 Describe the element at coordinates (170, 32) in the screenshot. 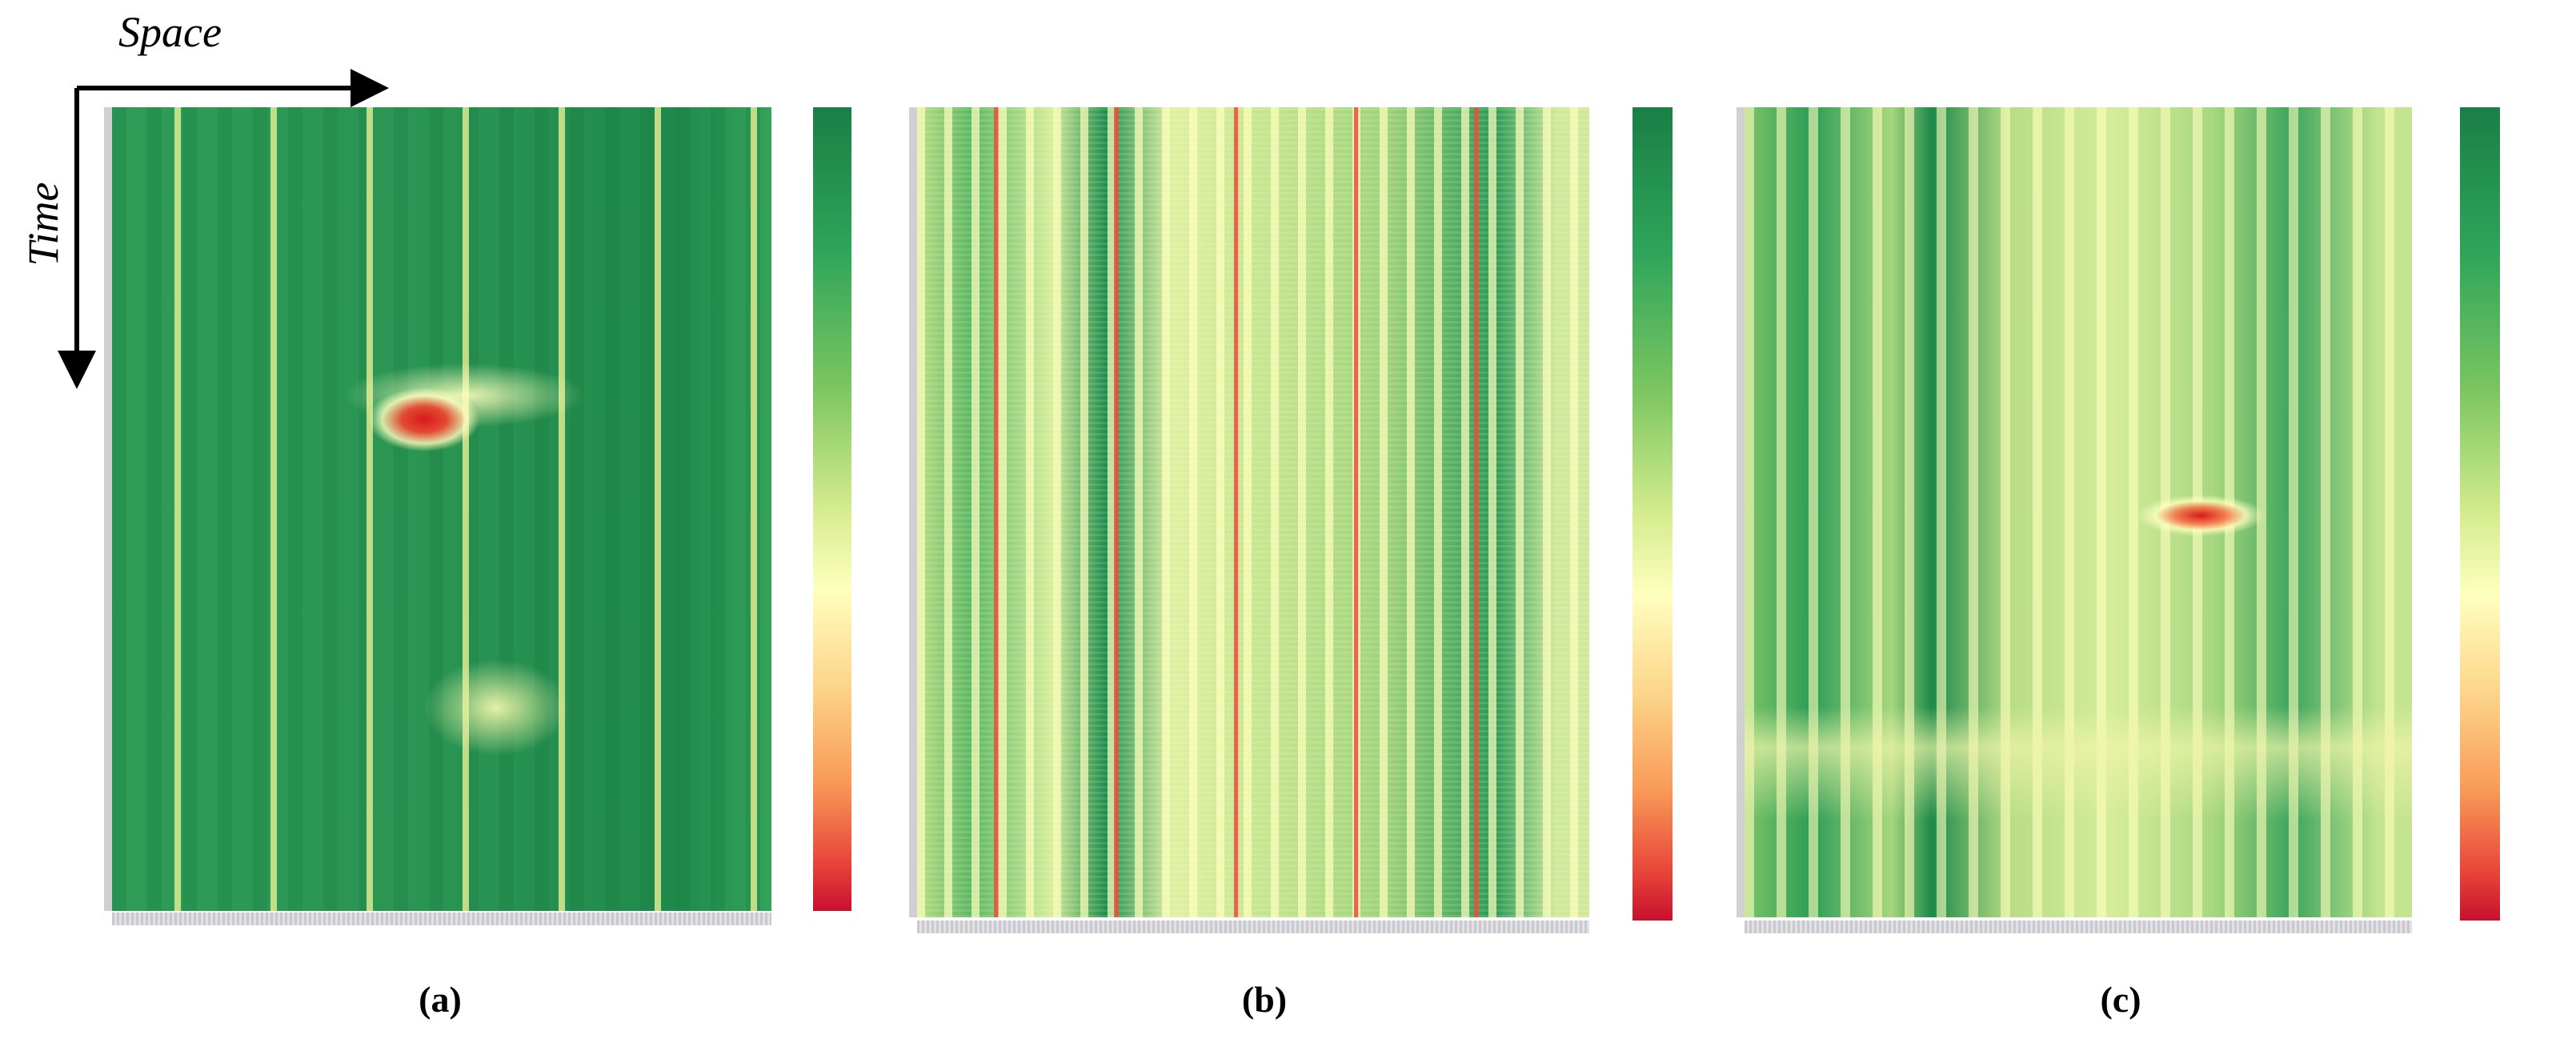

I see `space-label: Space` at that location.